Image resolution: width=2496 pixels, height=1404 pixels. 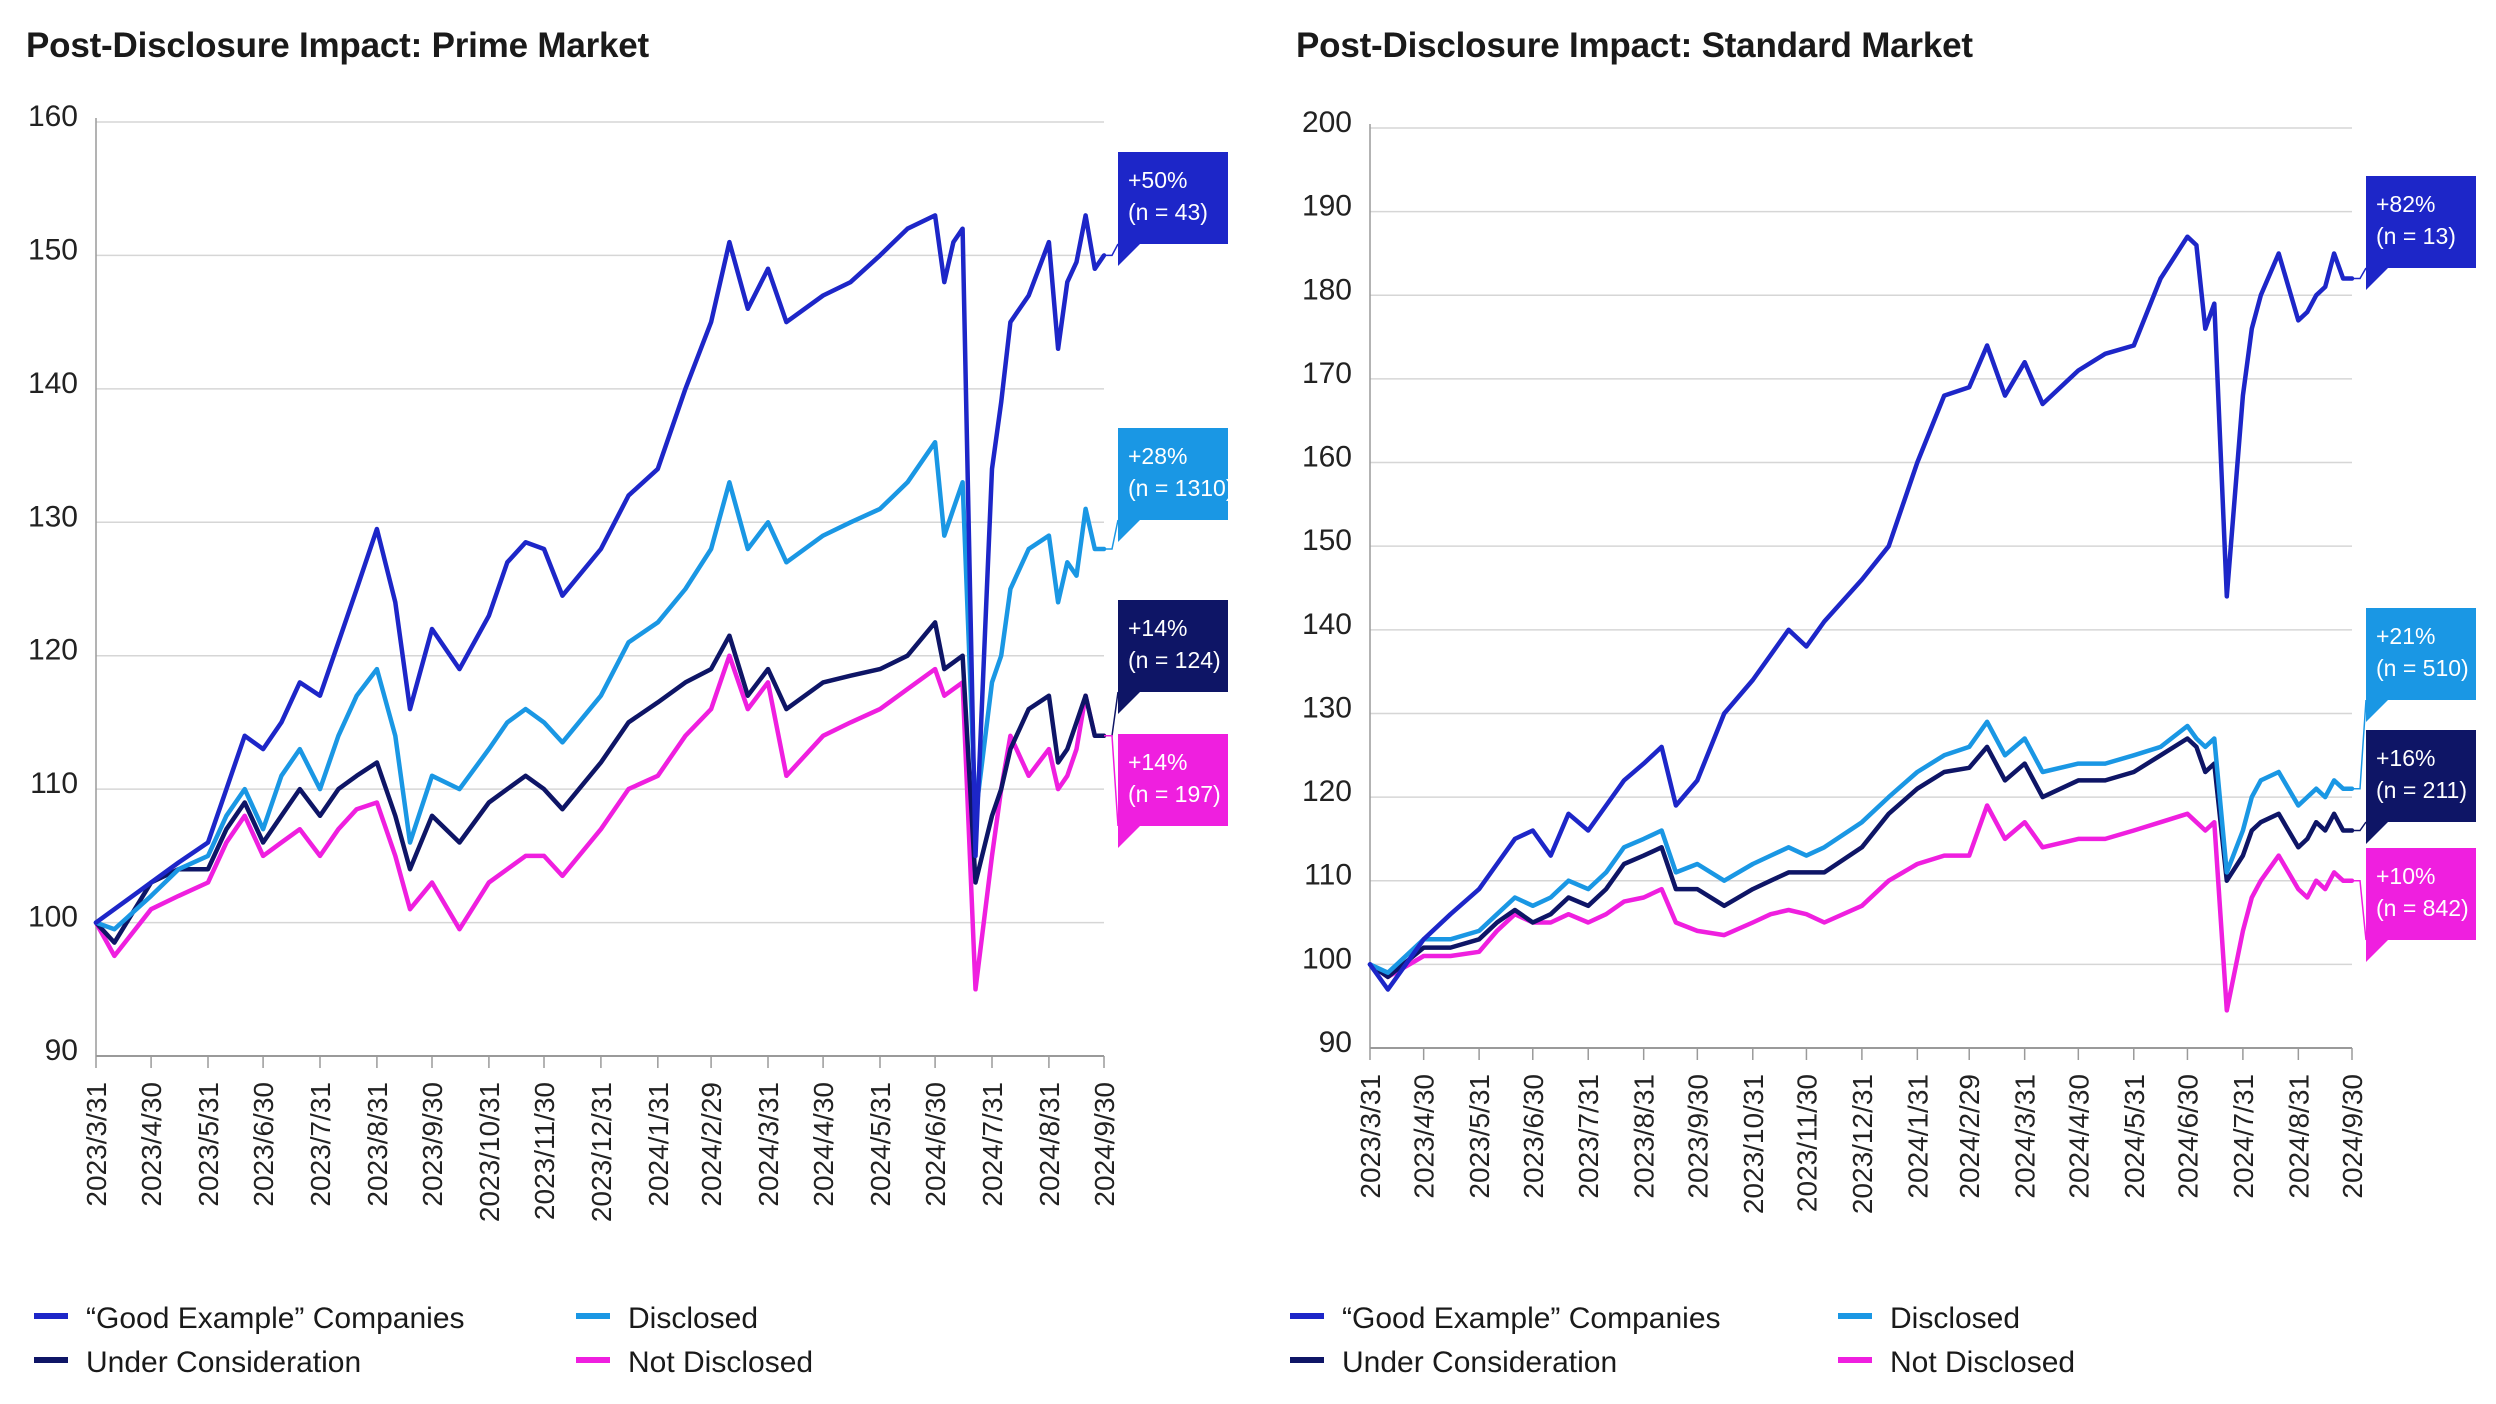 I want to click on series-end-label-good: +82% (n = 13), so click(x=2414, y=233).